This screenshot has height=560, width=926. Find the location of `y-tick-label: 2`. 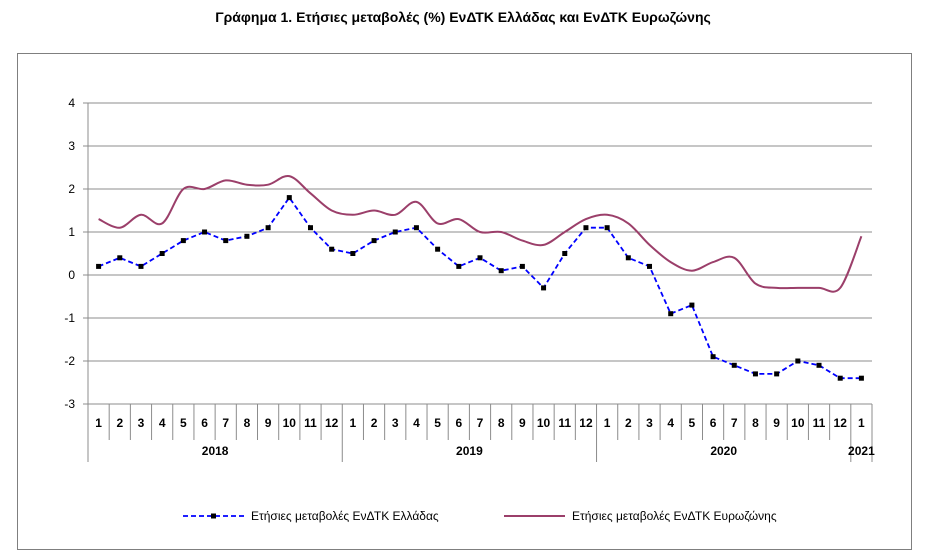

y-tick-label: 2 is located at coordinates (71, 189).